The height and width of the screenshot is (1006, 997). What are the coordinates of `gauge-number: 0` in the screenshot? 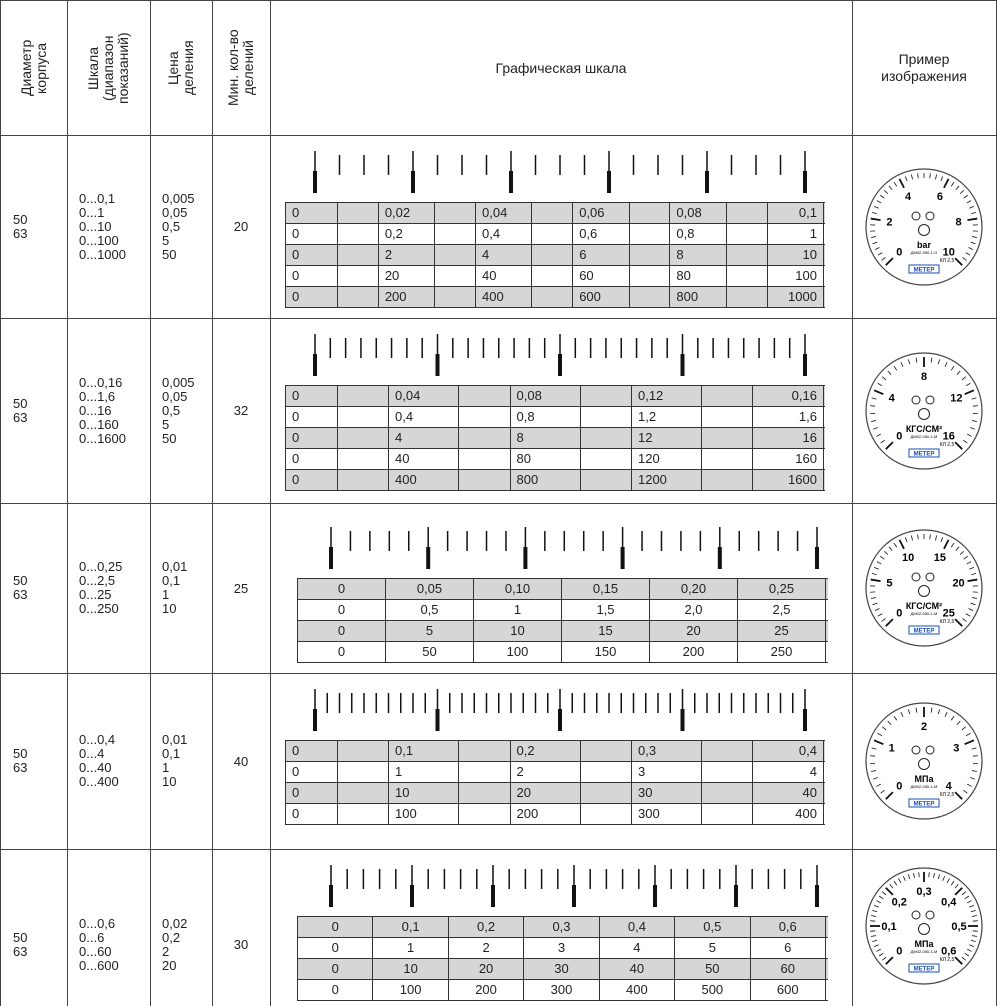 It's located at (899, 614).